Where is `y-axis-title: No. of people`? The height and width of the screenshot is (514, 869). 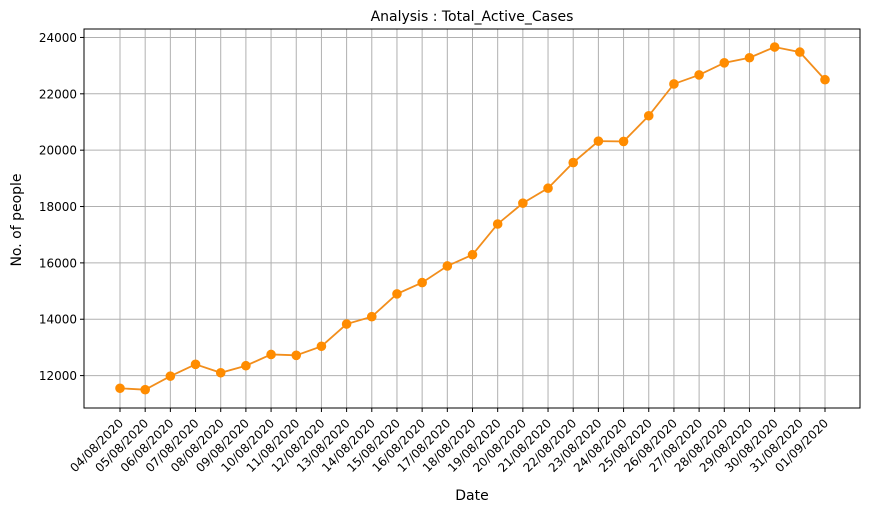 y-axis-title: No. of people is located at coordinates (17, 219).